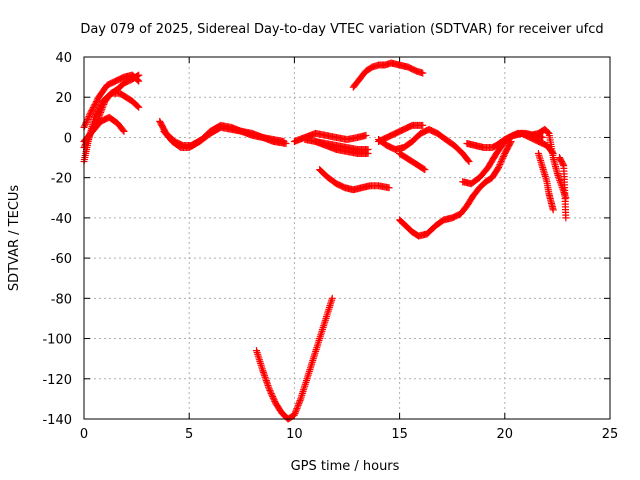 The image size is (640, 480). What do you see at coordinates (189, 434) in the screenshot?
I see `x-tick-label: 5` at bounding box center [189, 434].